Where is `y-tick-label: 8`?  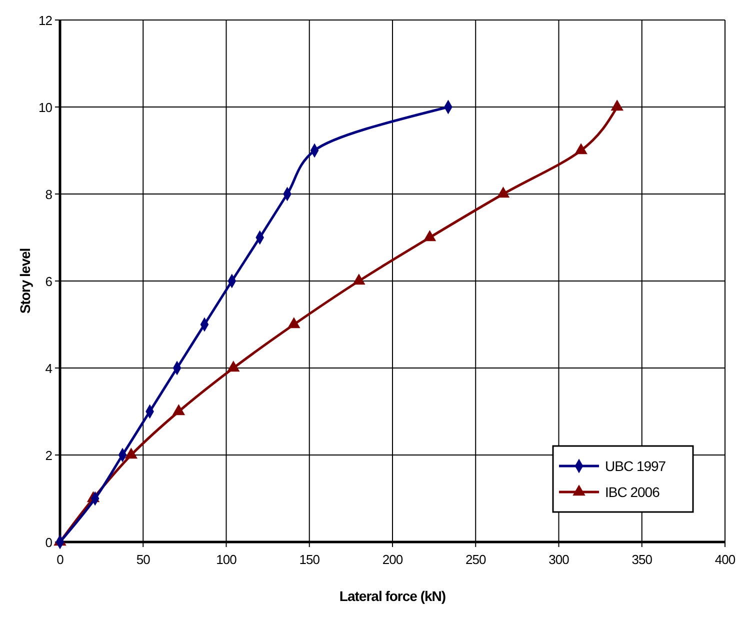 y-tick-label: 8 is located at coordinates (48, 194).